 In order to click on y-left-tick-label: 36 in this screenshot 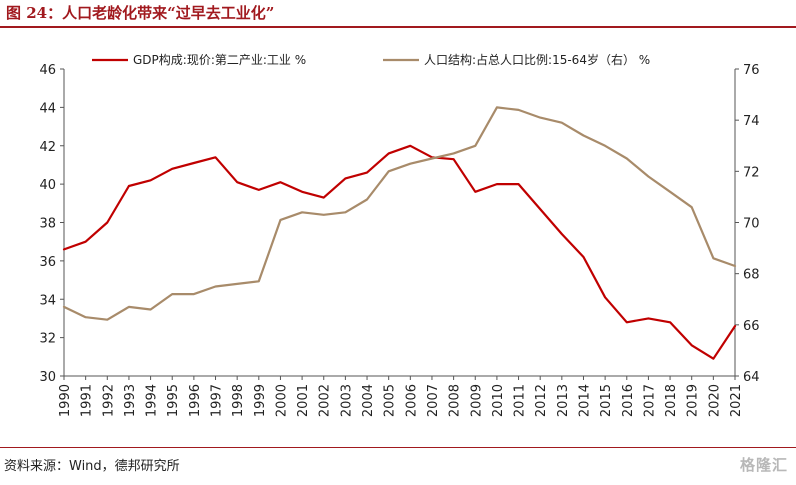, I will do `click(47, 262)`.